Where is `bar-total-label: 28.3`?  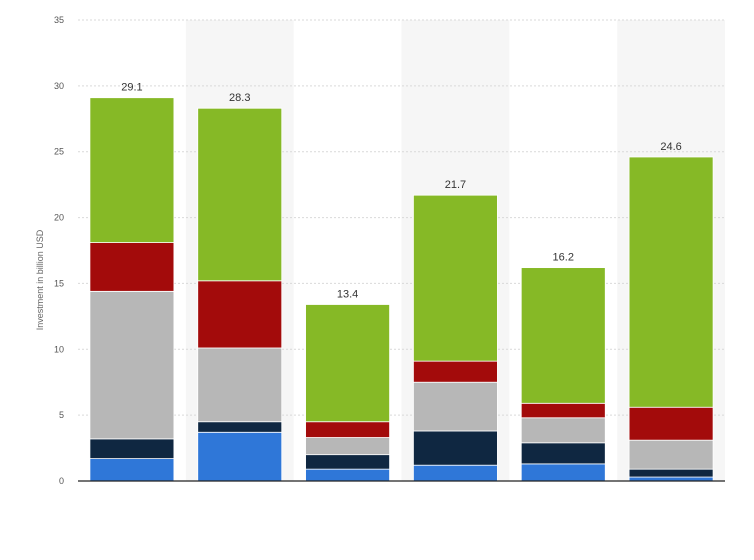 bar-total-label: 28.3 is located at coordinates (239, 98).